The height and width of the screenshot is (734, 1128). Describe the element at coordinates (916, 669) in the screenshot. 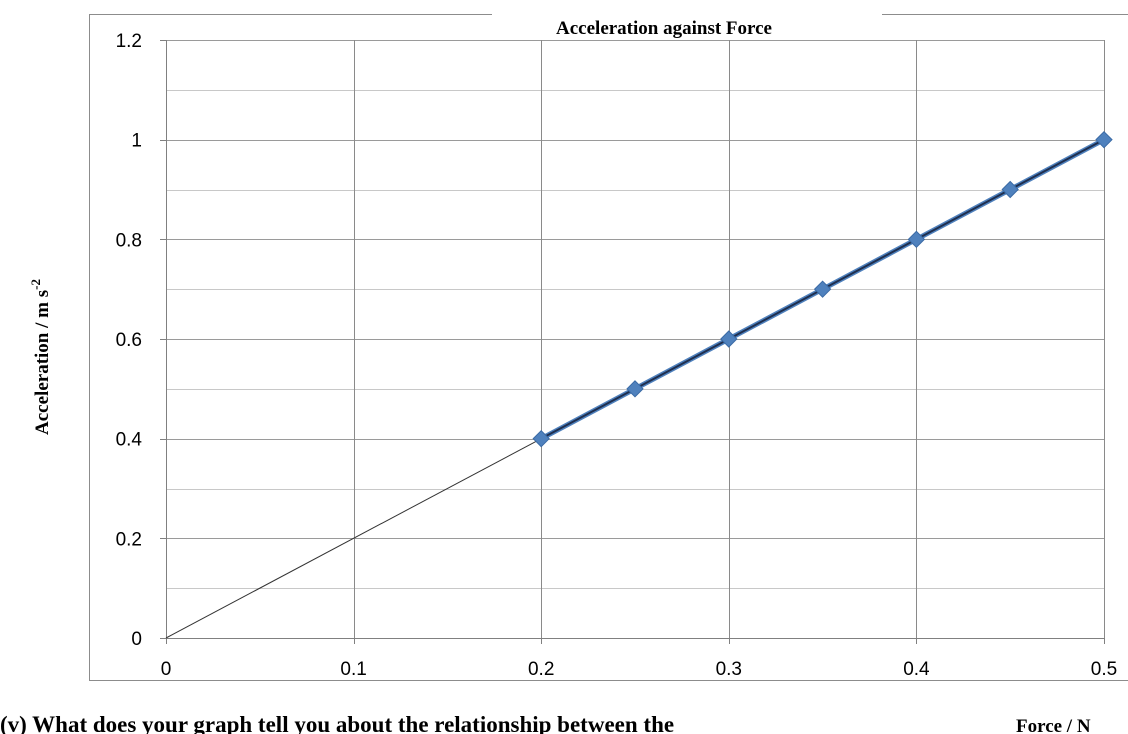

I see `x-tick-label: 0.4` at that location.